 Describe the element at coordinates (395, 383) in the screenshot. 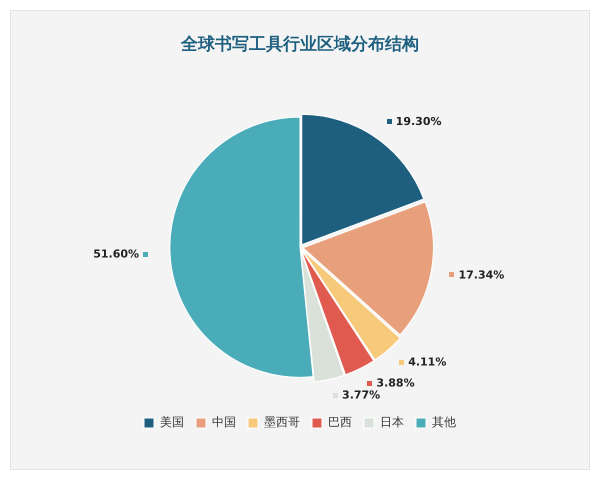

I see `data-label: 3.88%` at that location.